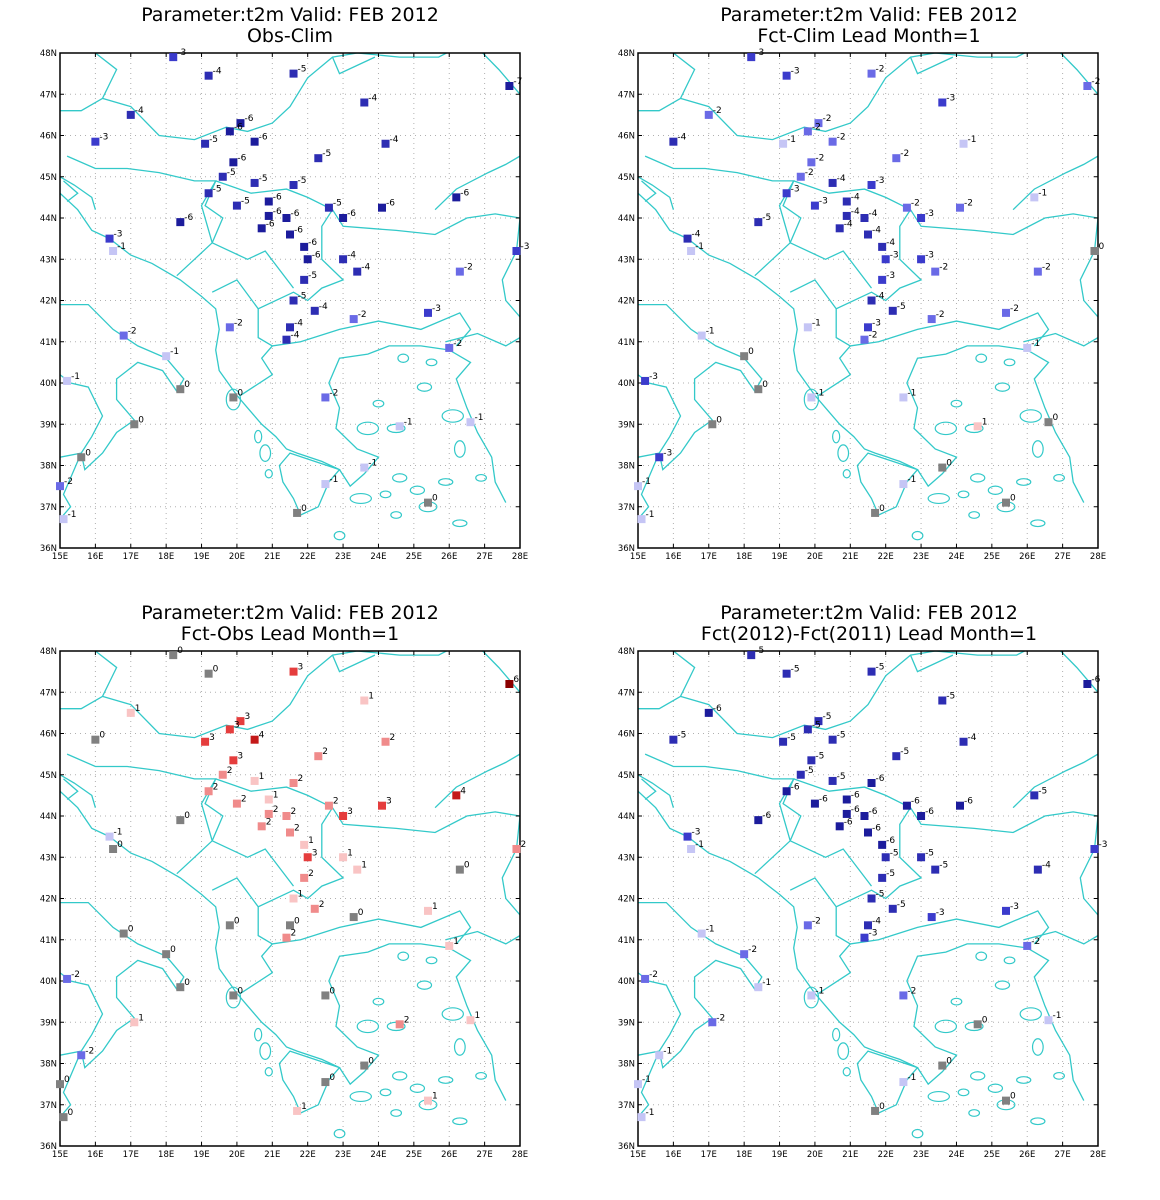  I want to click on station-marker: 2, so click(225, 772).